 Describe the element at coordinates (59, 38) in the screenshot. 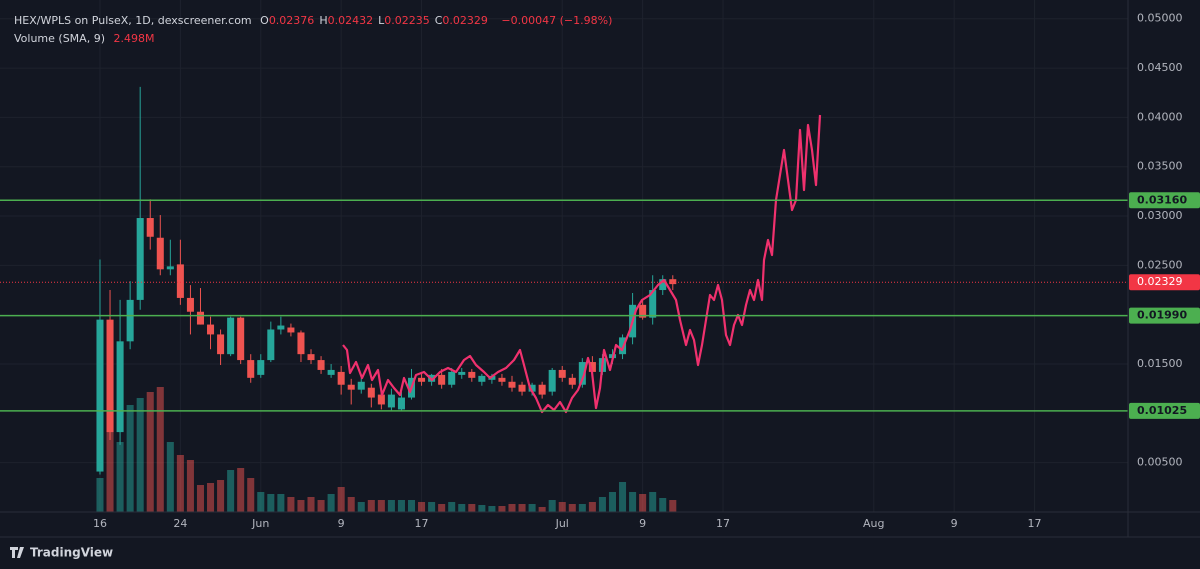

I see `volume-label: Volume (SMA, 9)` at that location.